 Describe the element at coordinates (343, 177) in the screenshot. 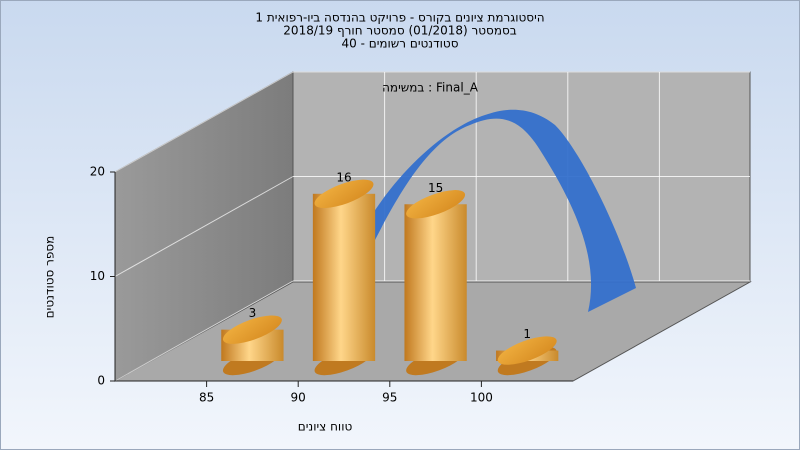

I see `value-label: 16` at that location.